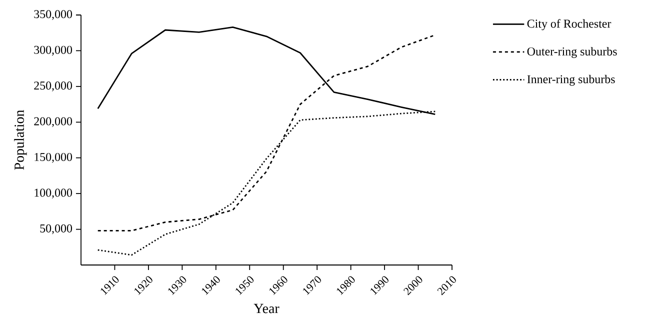  What do you see at coordinates (56, 229) in the screenshot?
I see `y-tick-label: 50,000` at bounding box center [56, 229].